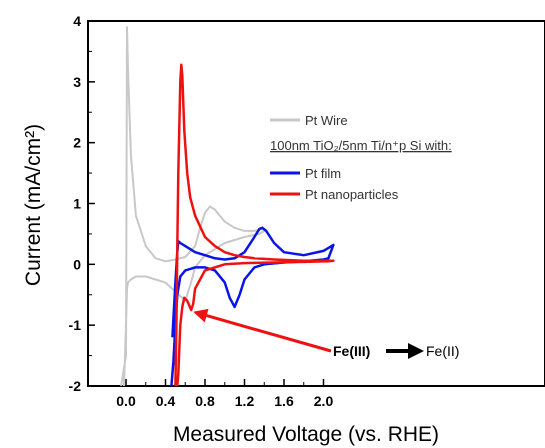 The height and width of the screenshot is (448, 545). What do you see at coordinates (126, 401) in the screenshot?
I see `x-tick-label: 0.0` at bounding box center [126, 401].